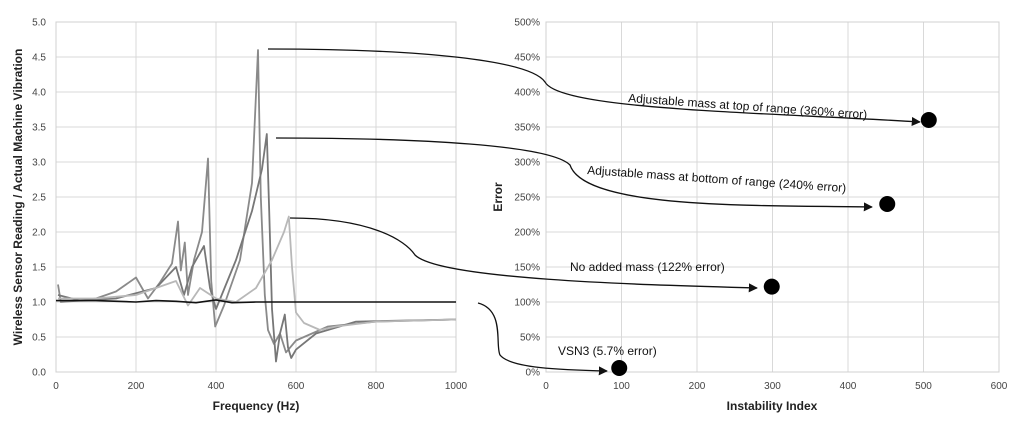  Describe the element at coordinates (39, 93) in the screenshot. I see `left-y-tick-label: 4.0` at that location.